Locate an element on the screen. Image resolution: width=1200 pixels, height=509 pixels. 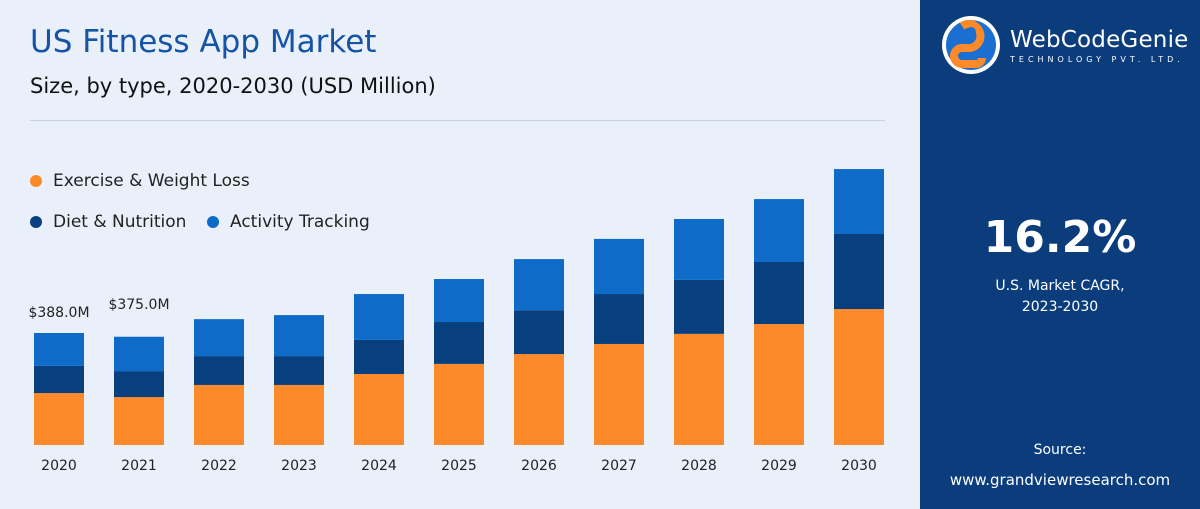
x-tick-label: 2027 is located at coordinates (619, 466).